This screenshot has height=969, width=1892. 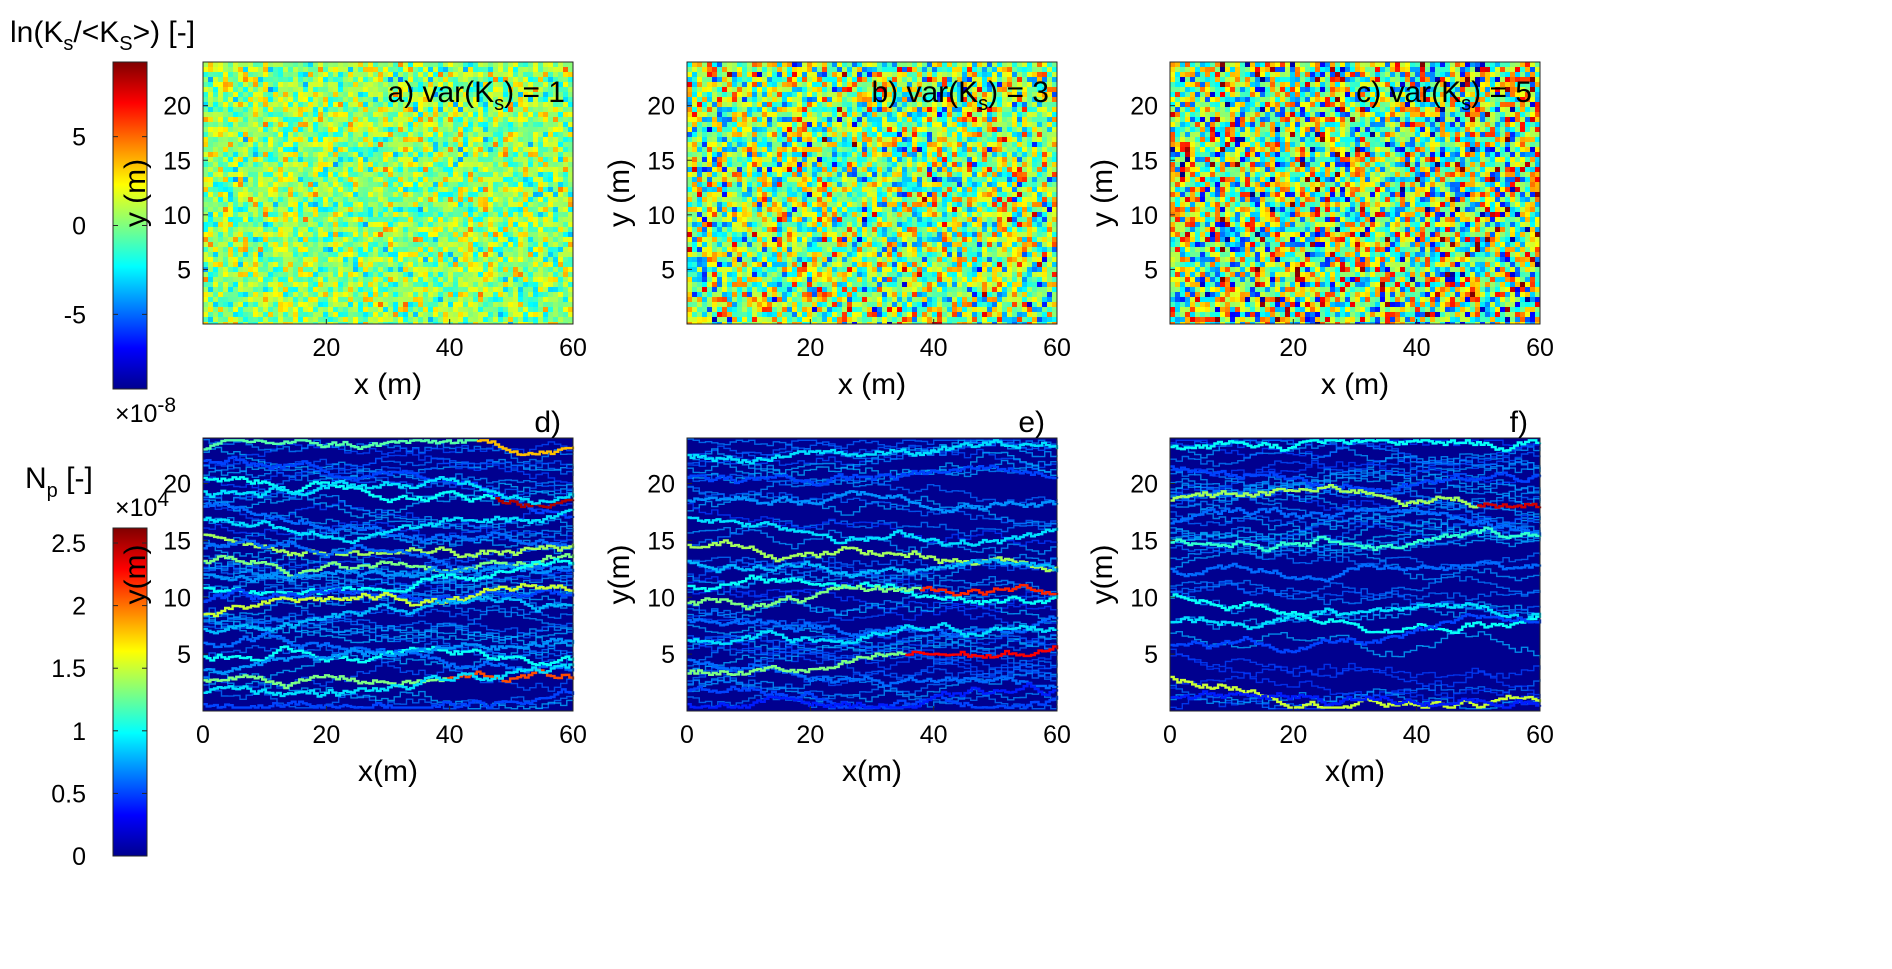 I want to click on colorbar-tick-label: 2.5, so click(x=68, y=544).